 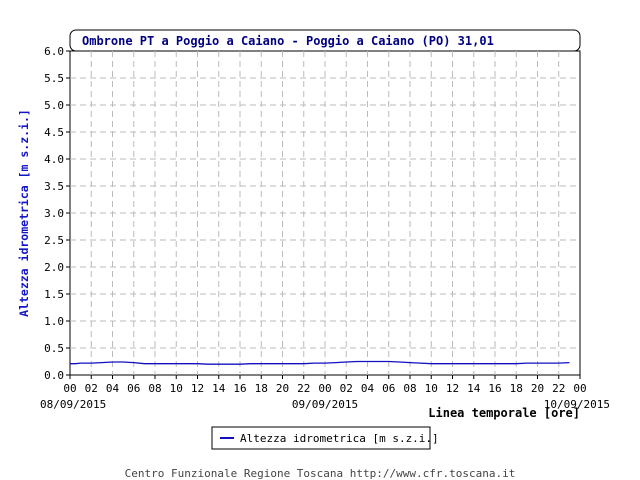 I want to click on x-date-label: 08/09/2015, so click(x=73, y=404).